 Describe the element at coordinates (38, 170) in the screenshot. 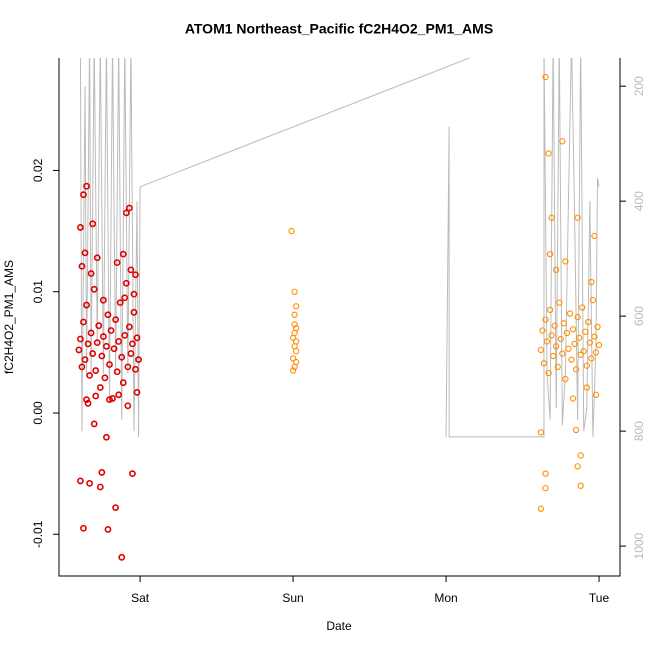

I see `y-tick-label: 0.02` at that location.